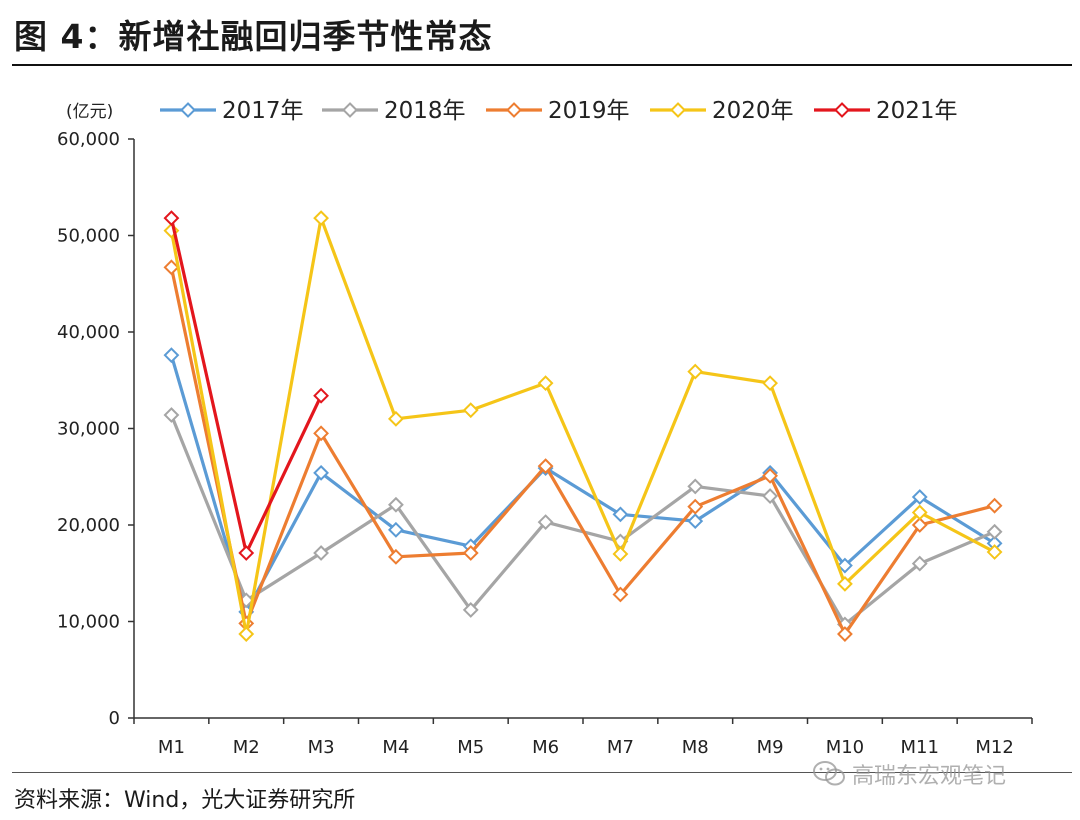  I want to click on x-tick-label: M11, so click(920, 747).